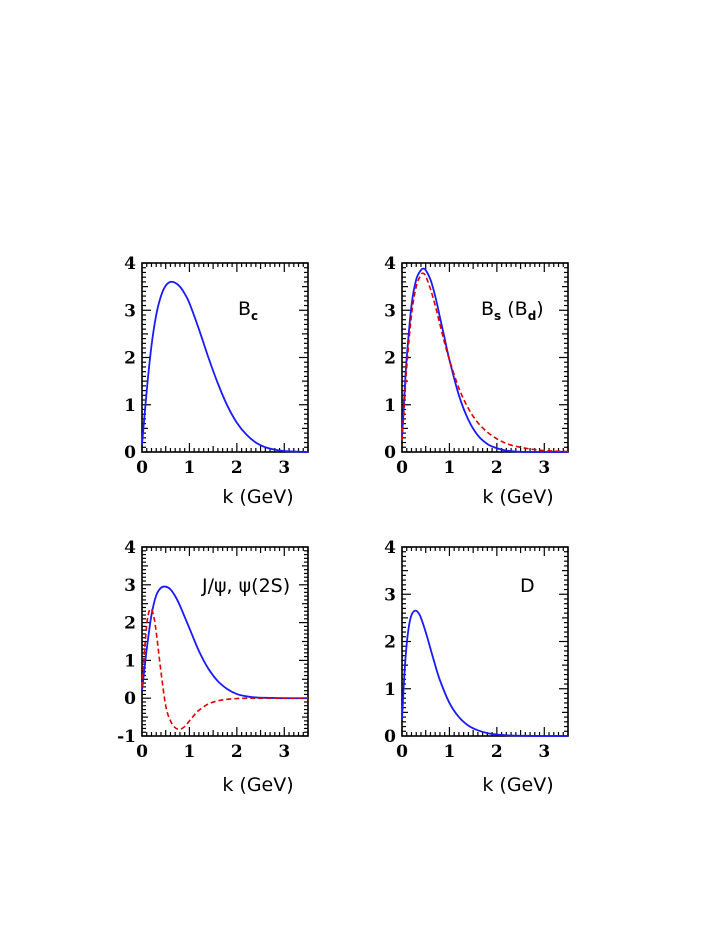  Describe the element at coordinates (532, 316) in the screenshot. I see `panel-label-subscript-2: d` at that location.